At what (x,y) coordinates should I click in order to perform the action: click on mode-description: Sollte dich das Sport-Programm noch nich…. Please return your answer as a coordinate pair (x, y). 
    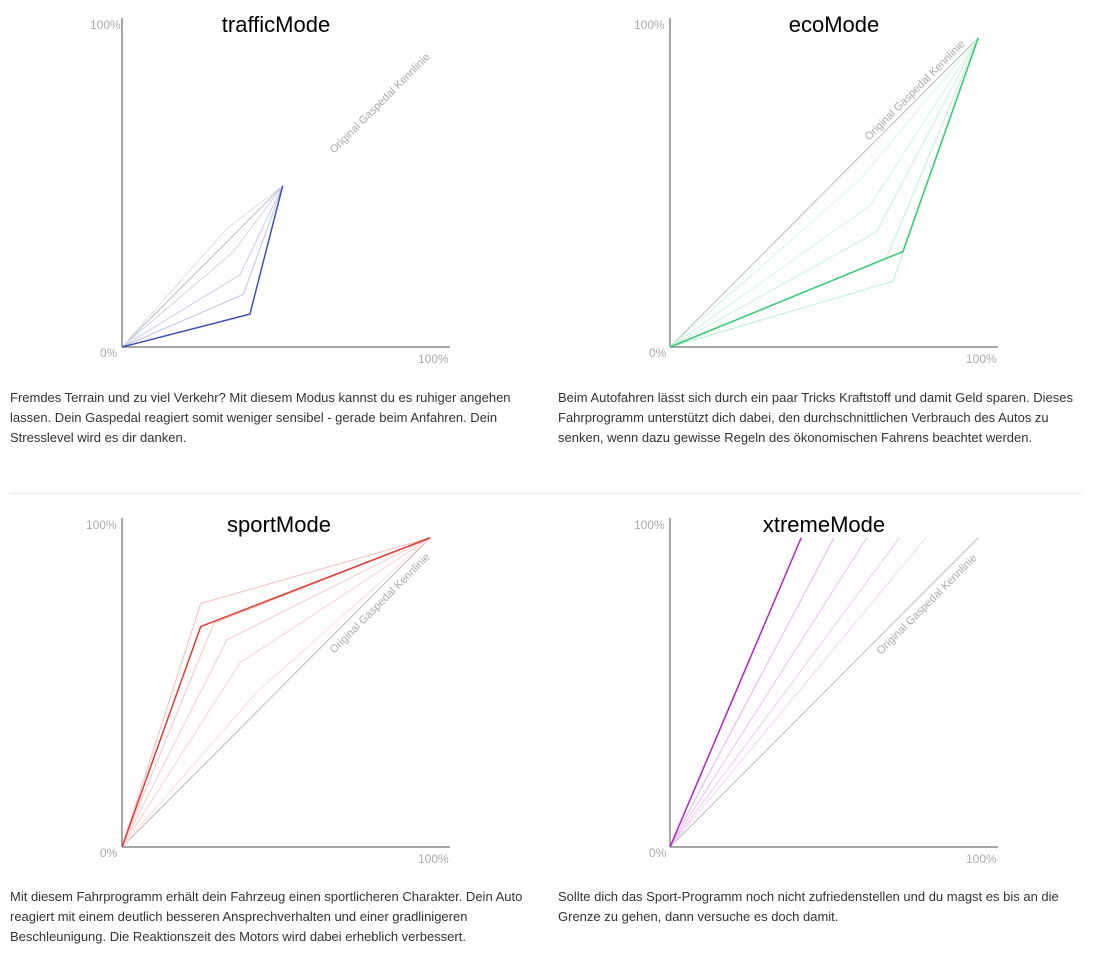
    Looking at the image, I should click on (808, 906).